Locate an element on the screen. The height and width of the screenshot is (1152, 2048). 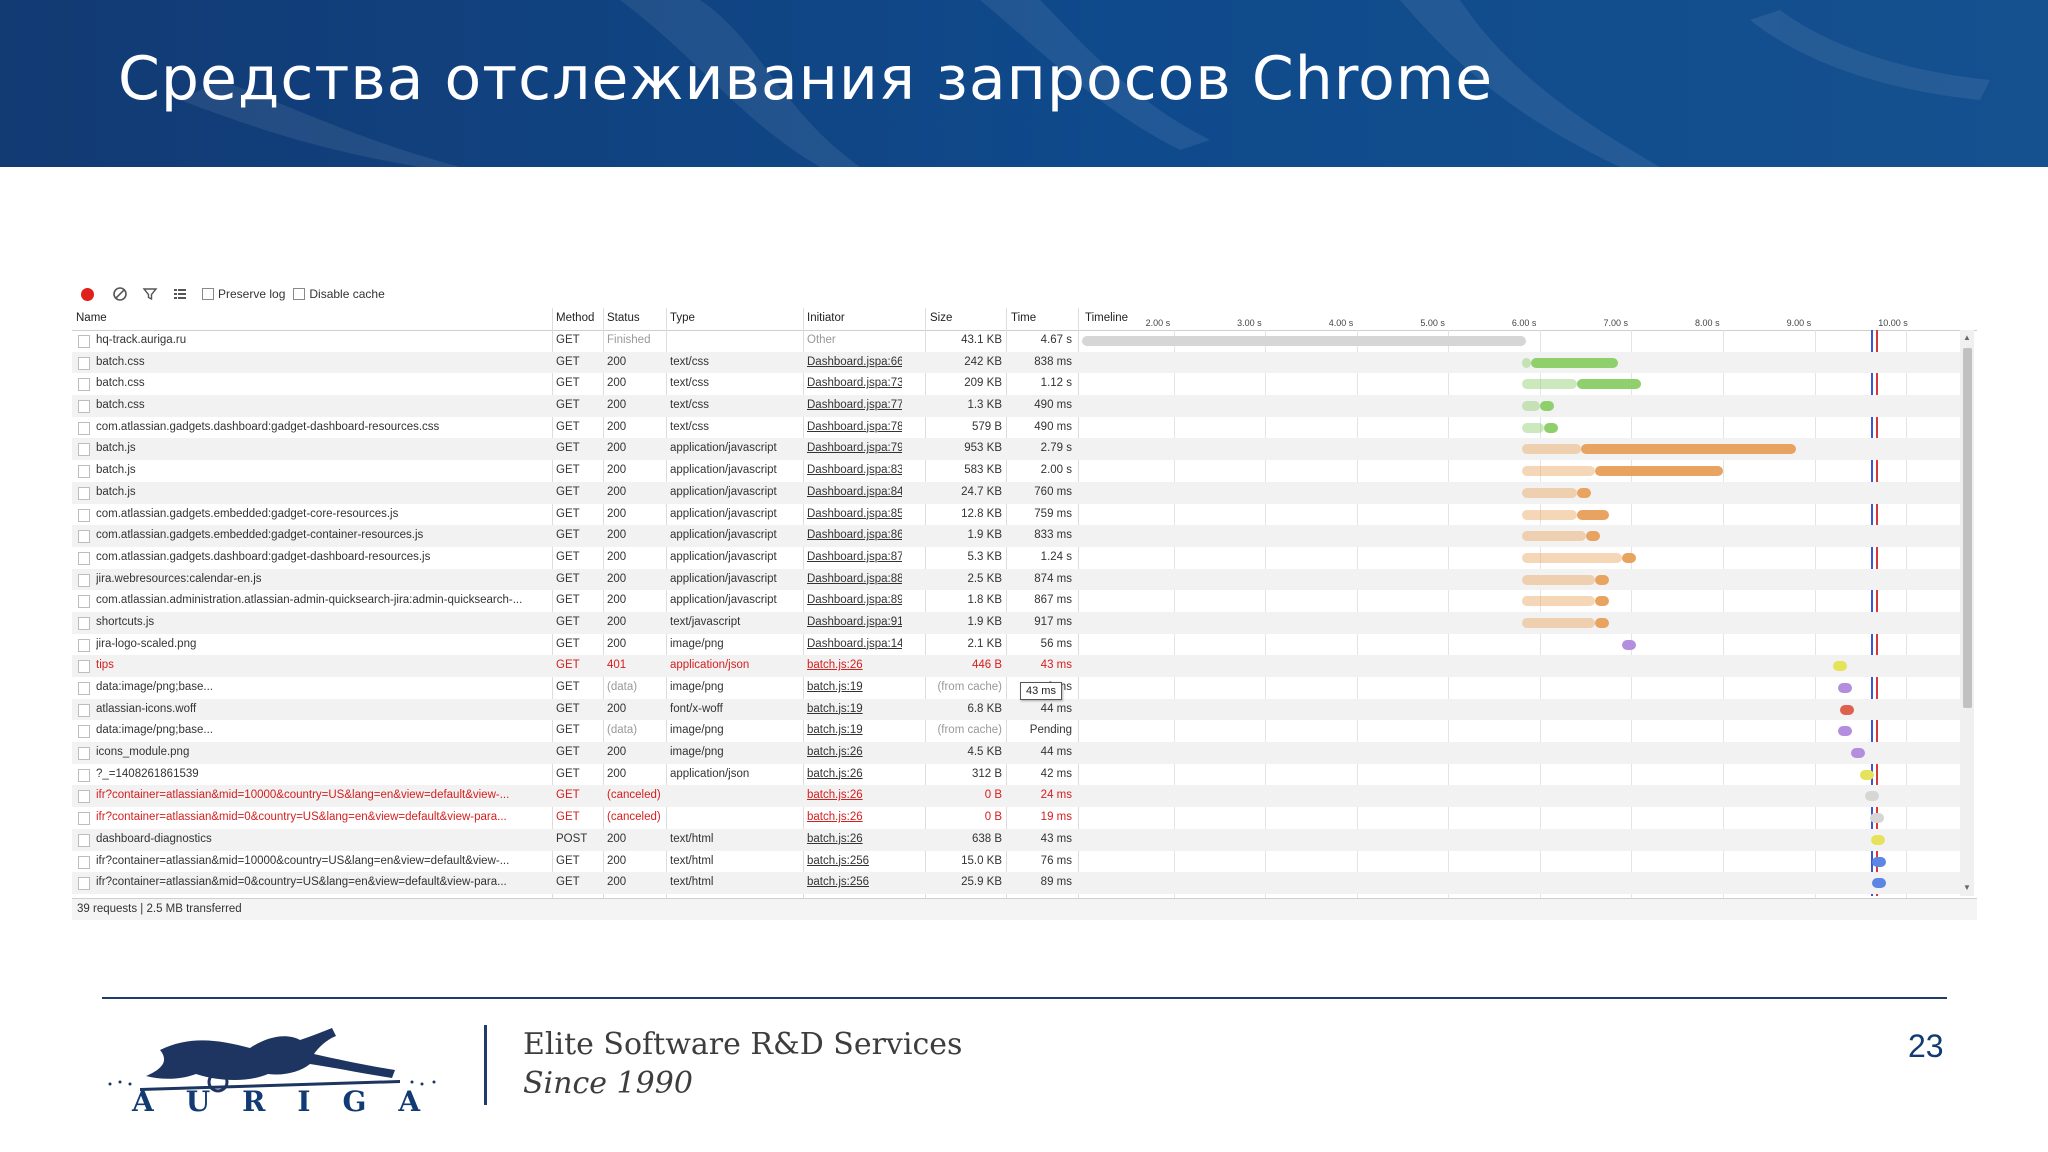
request-initiator: Dashboard.jspa:77 is located at coordinates (854, 405).